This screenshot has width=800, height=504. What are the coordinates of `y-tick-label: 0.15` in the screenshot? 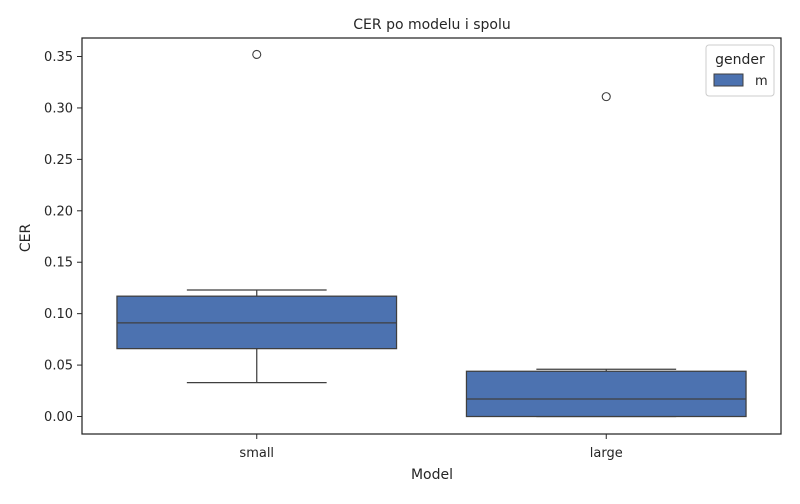 It's located at (58, 263).